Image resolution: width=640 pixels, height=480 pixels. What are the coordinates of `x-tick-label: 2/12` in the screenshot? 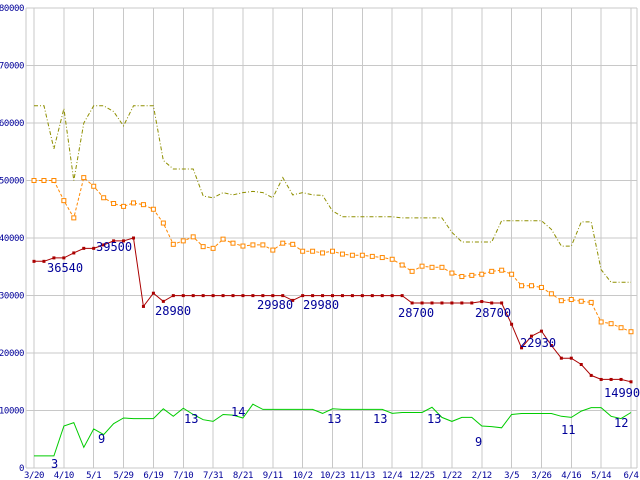 It's located at (482, 475).